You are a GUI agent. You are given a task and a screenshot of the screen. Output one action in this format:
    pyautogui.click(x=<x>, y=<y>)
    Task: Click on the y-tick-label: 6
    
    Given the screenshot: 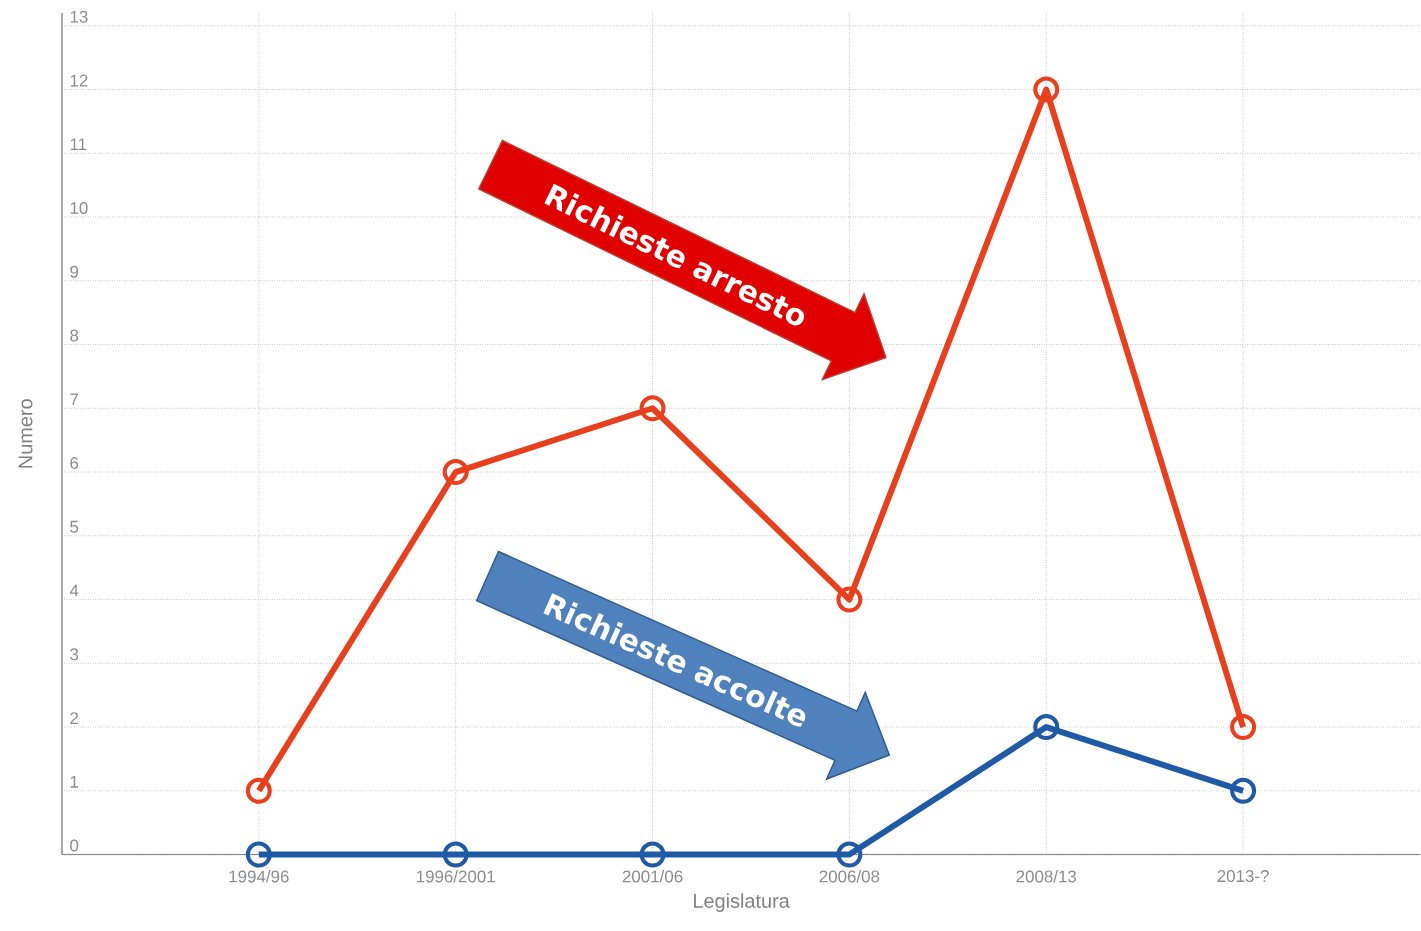 What is the action you would take?
    pyautogui.click(x=74, y=463)
    